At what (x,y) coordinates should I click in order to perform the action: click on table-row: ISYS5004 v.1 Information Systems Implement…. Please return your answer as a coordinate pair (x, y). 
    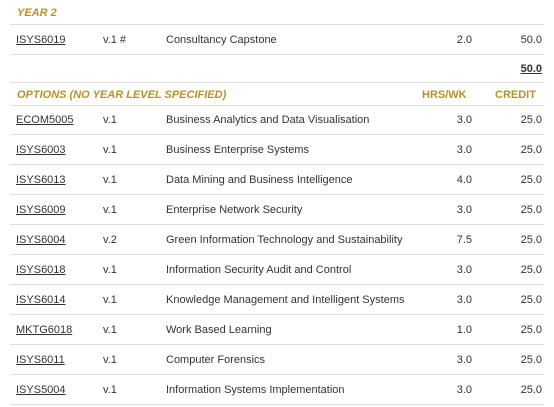
    Looking at the image, I should click on (277, 390).